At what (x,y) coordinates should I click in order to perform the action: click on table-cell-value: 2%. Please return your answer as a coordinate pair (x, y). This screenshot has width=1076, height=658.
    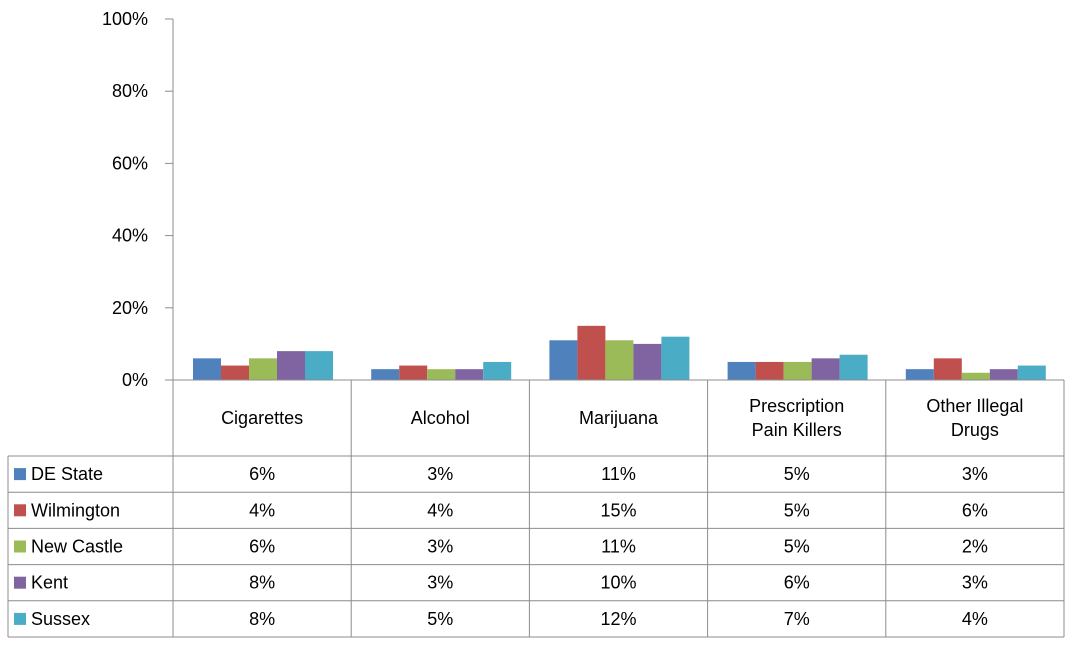
    Looking at the image, I should click on (975, 547).